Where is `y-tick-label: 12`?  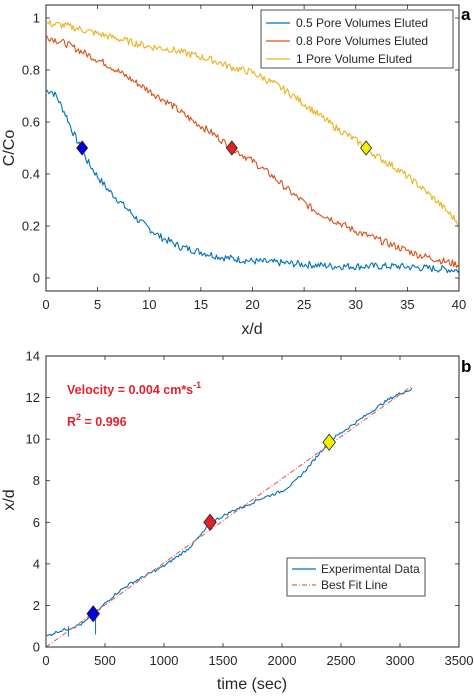
y-tick-label: 12 is located at coordinates (33, 397).